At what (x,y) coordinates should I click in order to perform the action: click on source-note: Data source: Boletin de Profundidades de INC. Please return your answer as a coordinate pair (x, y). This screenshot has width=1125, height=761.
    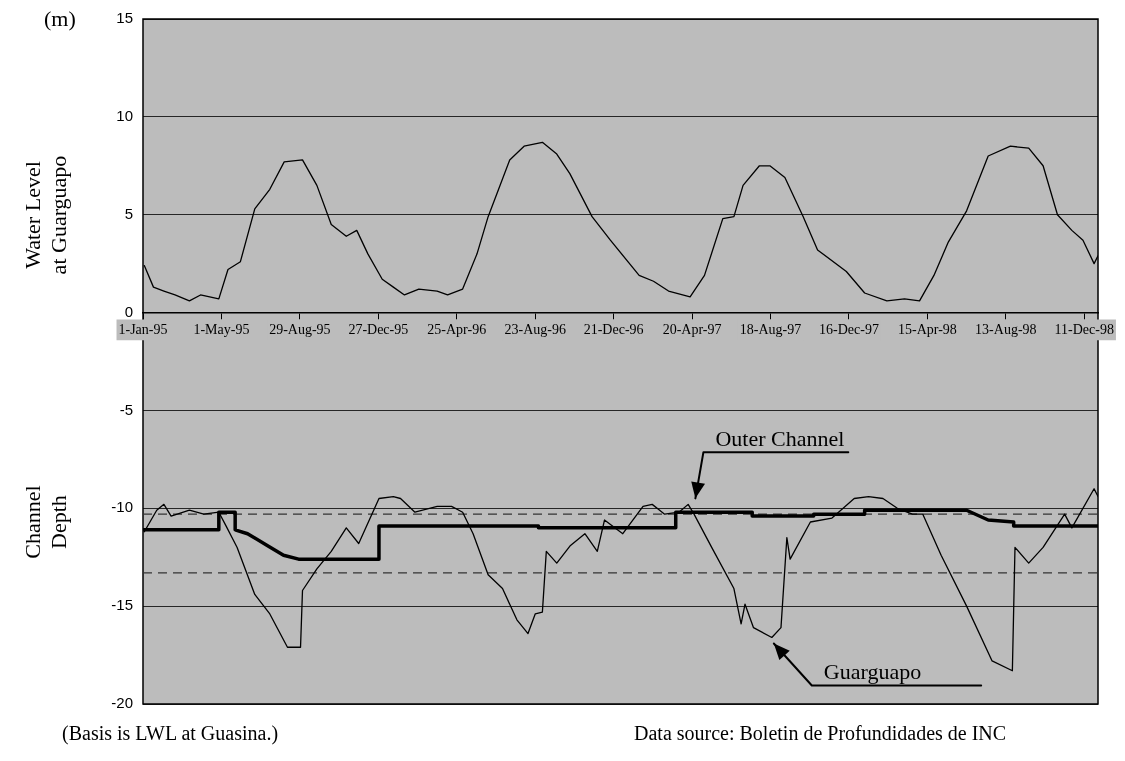
    Looking at the image, I should click on (820, 733).